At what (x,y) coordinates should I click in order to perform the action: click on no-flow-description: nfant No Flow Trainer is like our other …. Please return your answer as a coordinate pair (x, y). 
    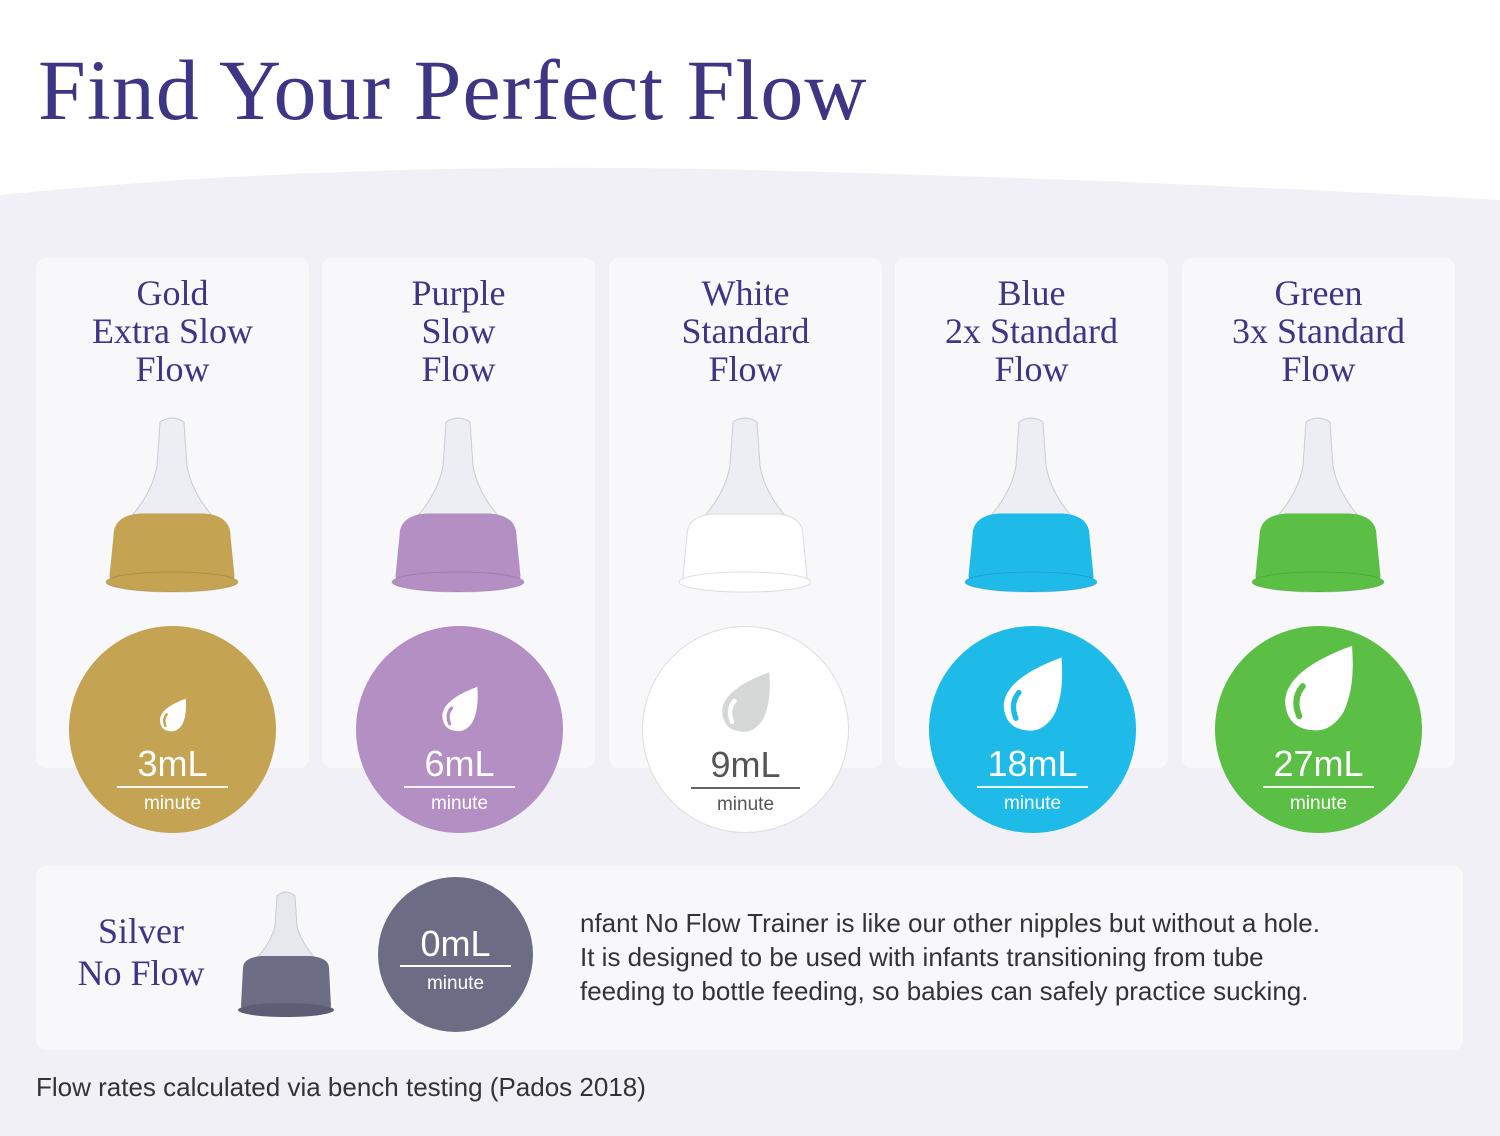
    Looking at the image, I should click on (950, 957).